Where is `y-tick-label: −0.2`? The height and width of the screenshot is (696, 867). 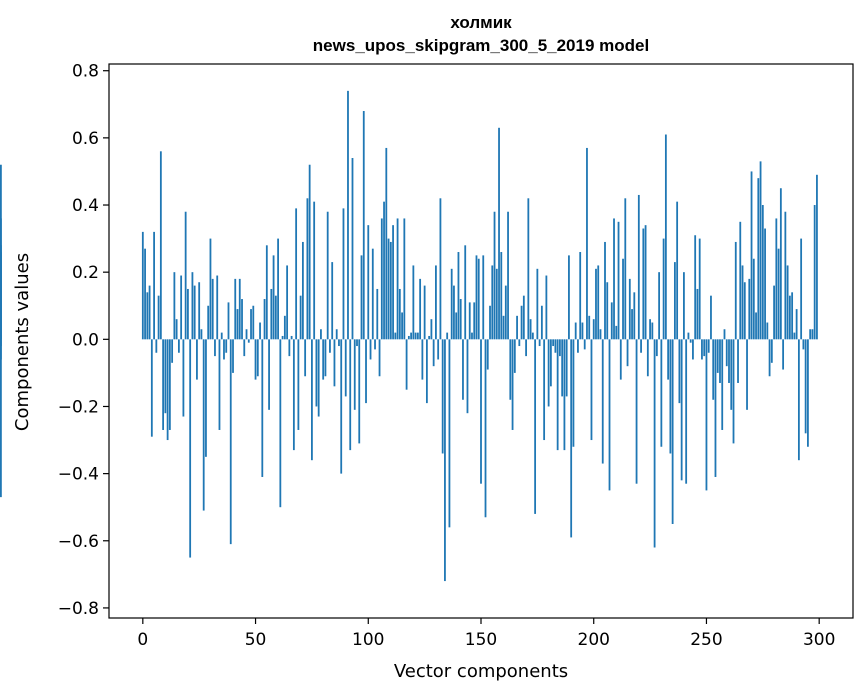
y-tick-label: −0.2 is located at coordinates (78, 407).